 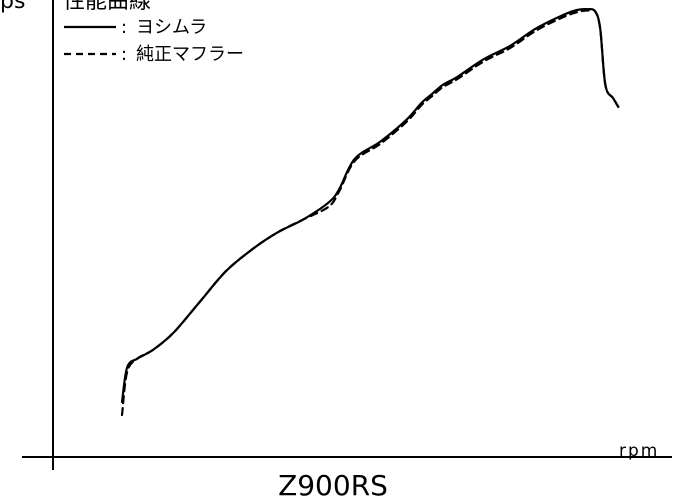 I want to click on legend-colon-2: :, so click(x=124, y=54).